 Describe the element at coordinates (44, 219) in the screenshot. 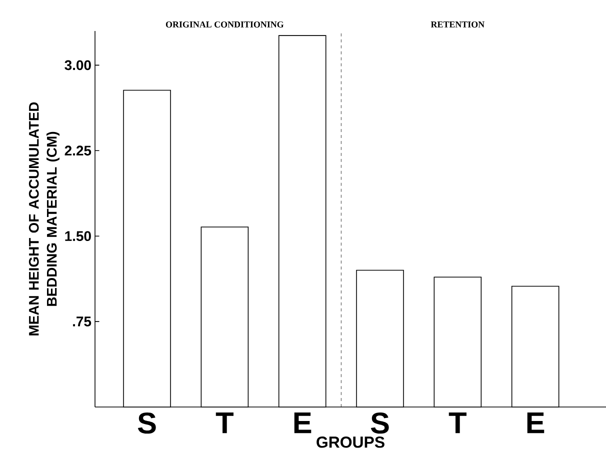

I see `y-axis-title: MEAN HEIGHT OF ACCUMULATED BEDDING MATERIAL (CM)` at that location.